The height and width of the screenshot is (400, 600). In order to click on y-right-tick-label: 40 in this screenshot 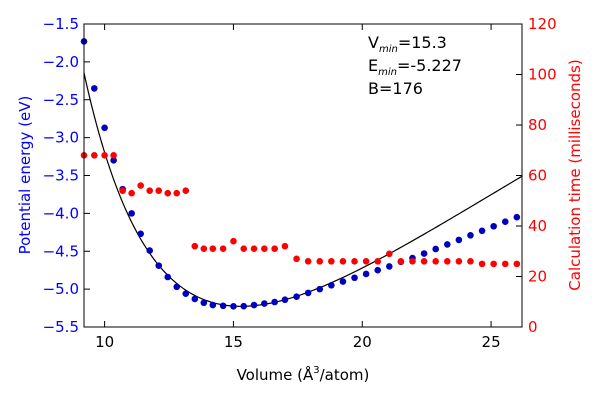, I will do `click(537, 226)`.